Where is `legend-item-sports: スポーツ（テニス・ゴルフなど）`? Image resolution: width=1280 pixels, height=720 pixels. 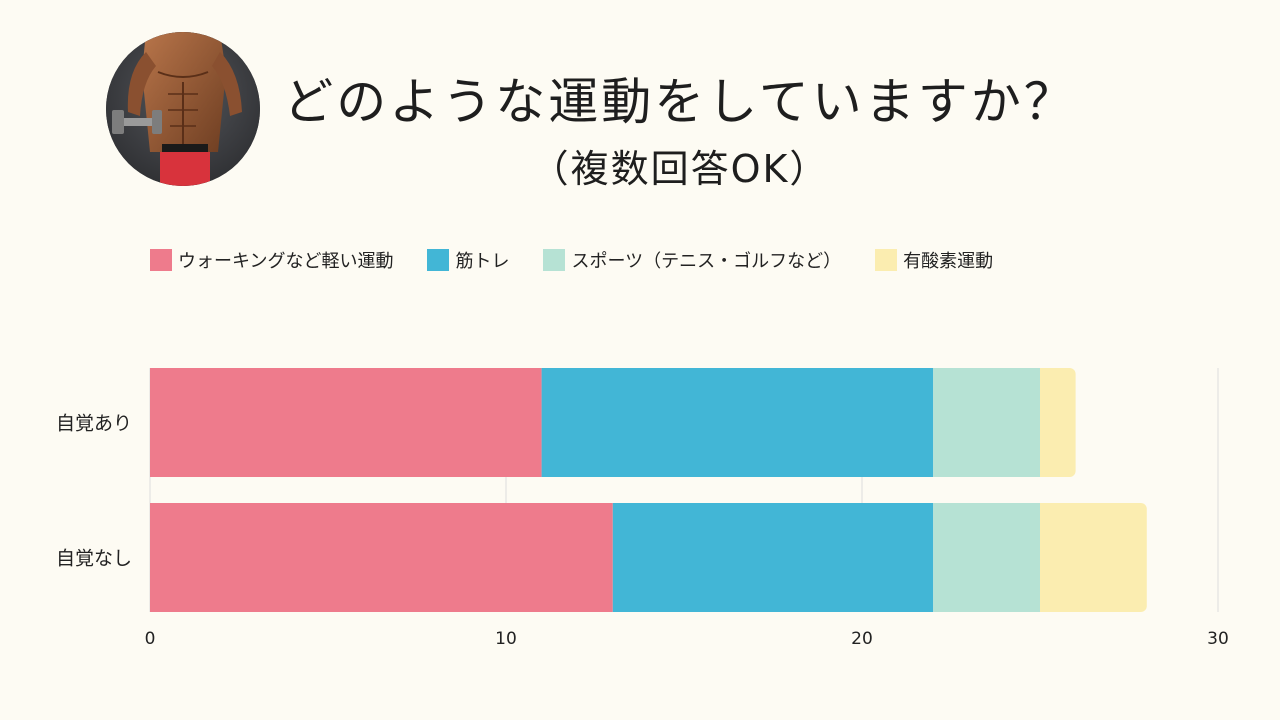 legend-item-sports: スポーツ（テニス・ゴルフなど） is located at coordinates (692, 260).